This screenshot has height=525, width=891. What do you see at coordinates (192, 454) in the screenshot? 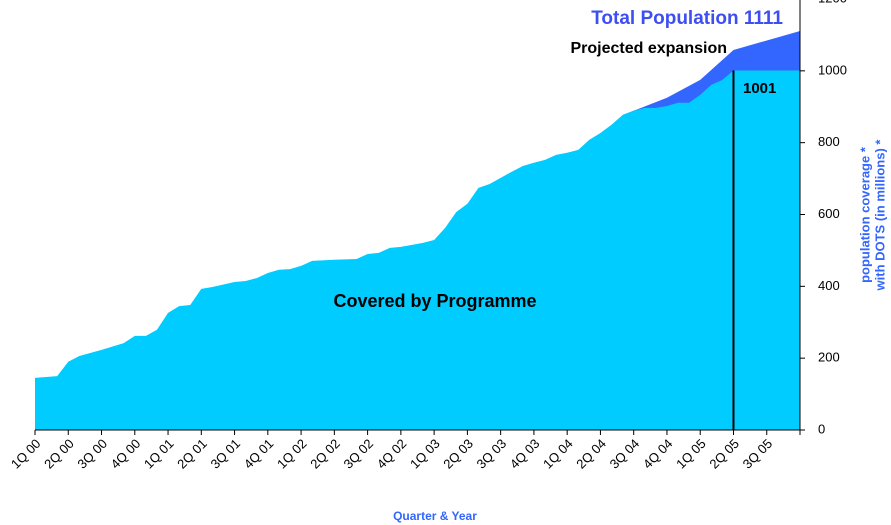
I see `x-tick-label: 2Q 01` at bounding box center [192, 454].